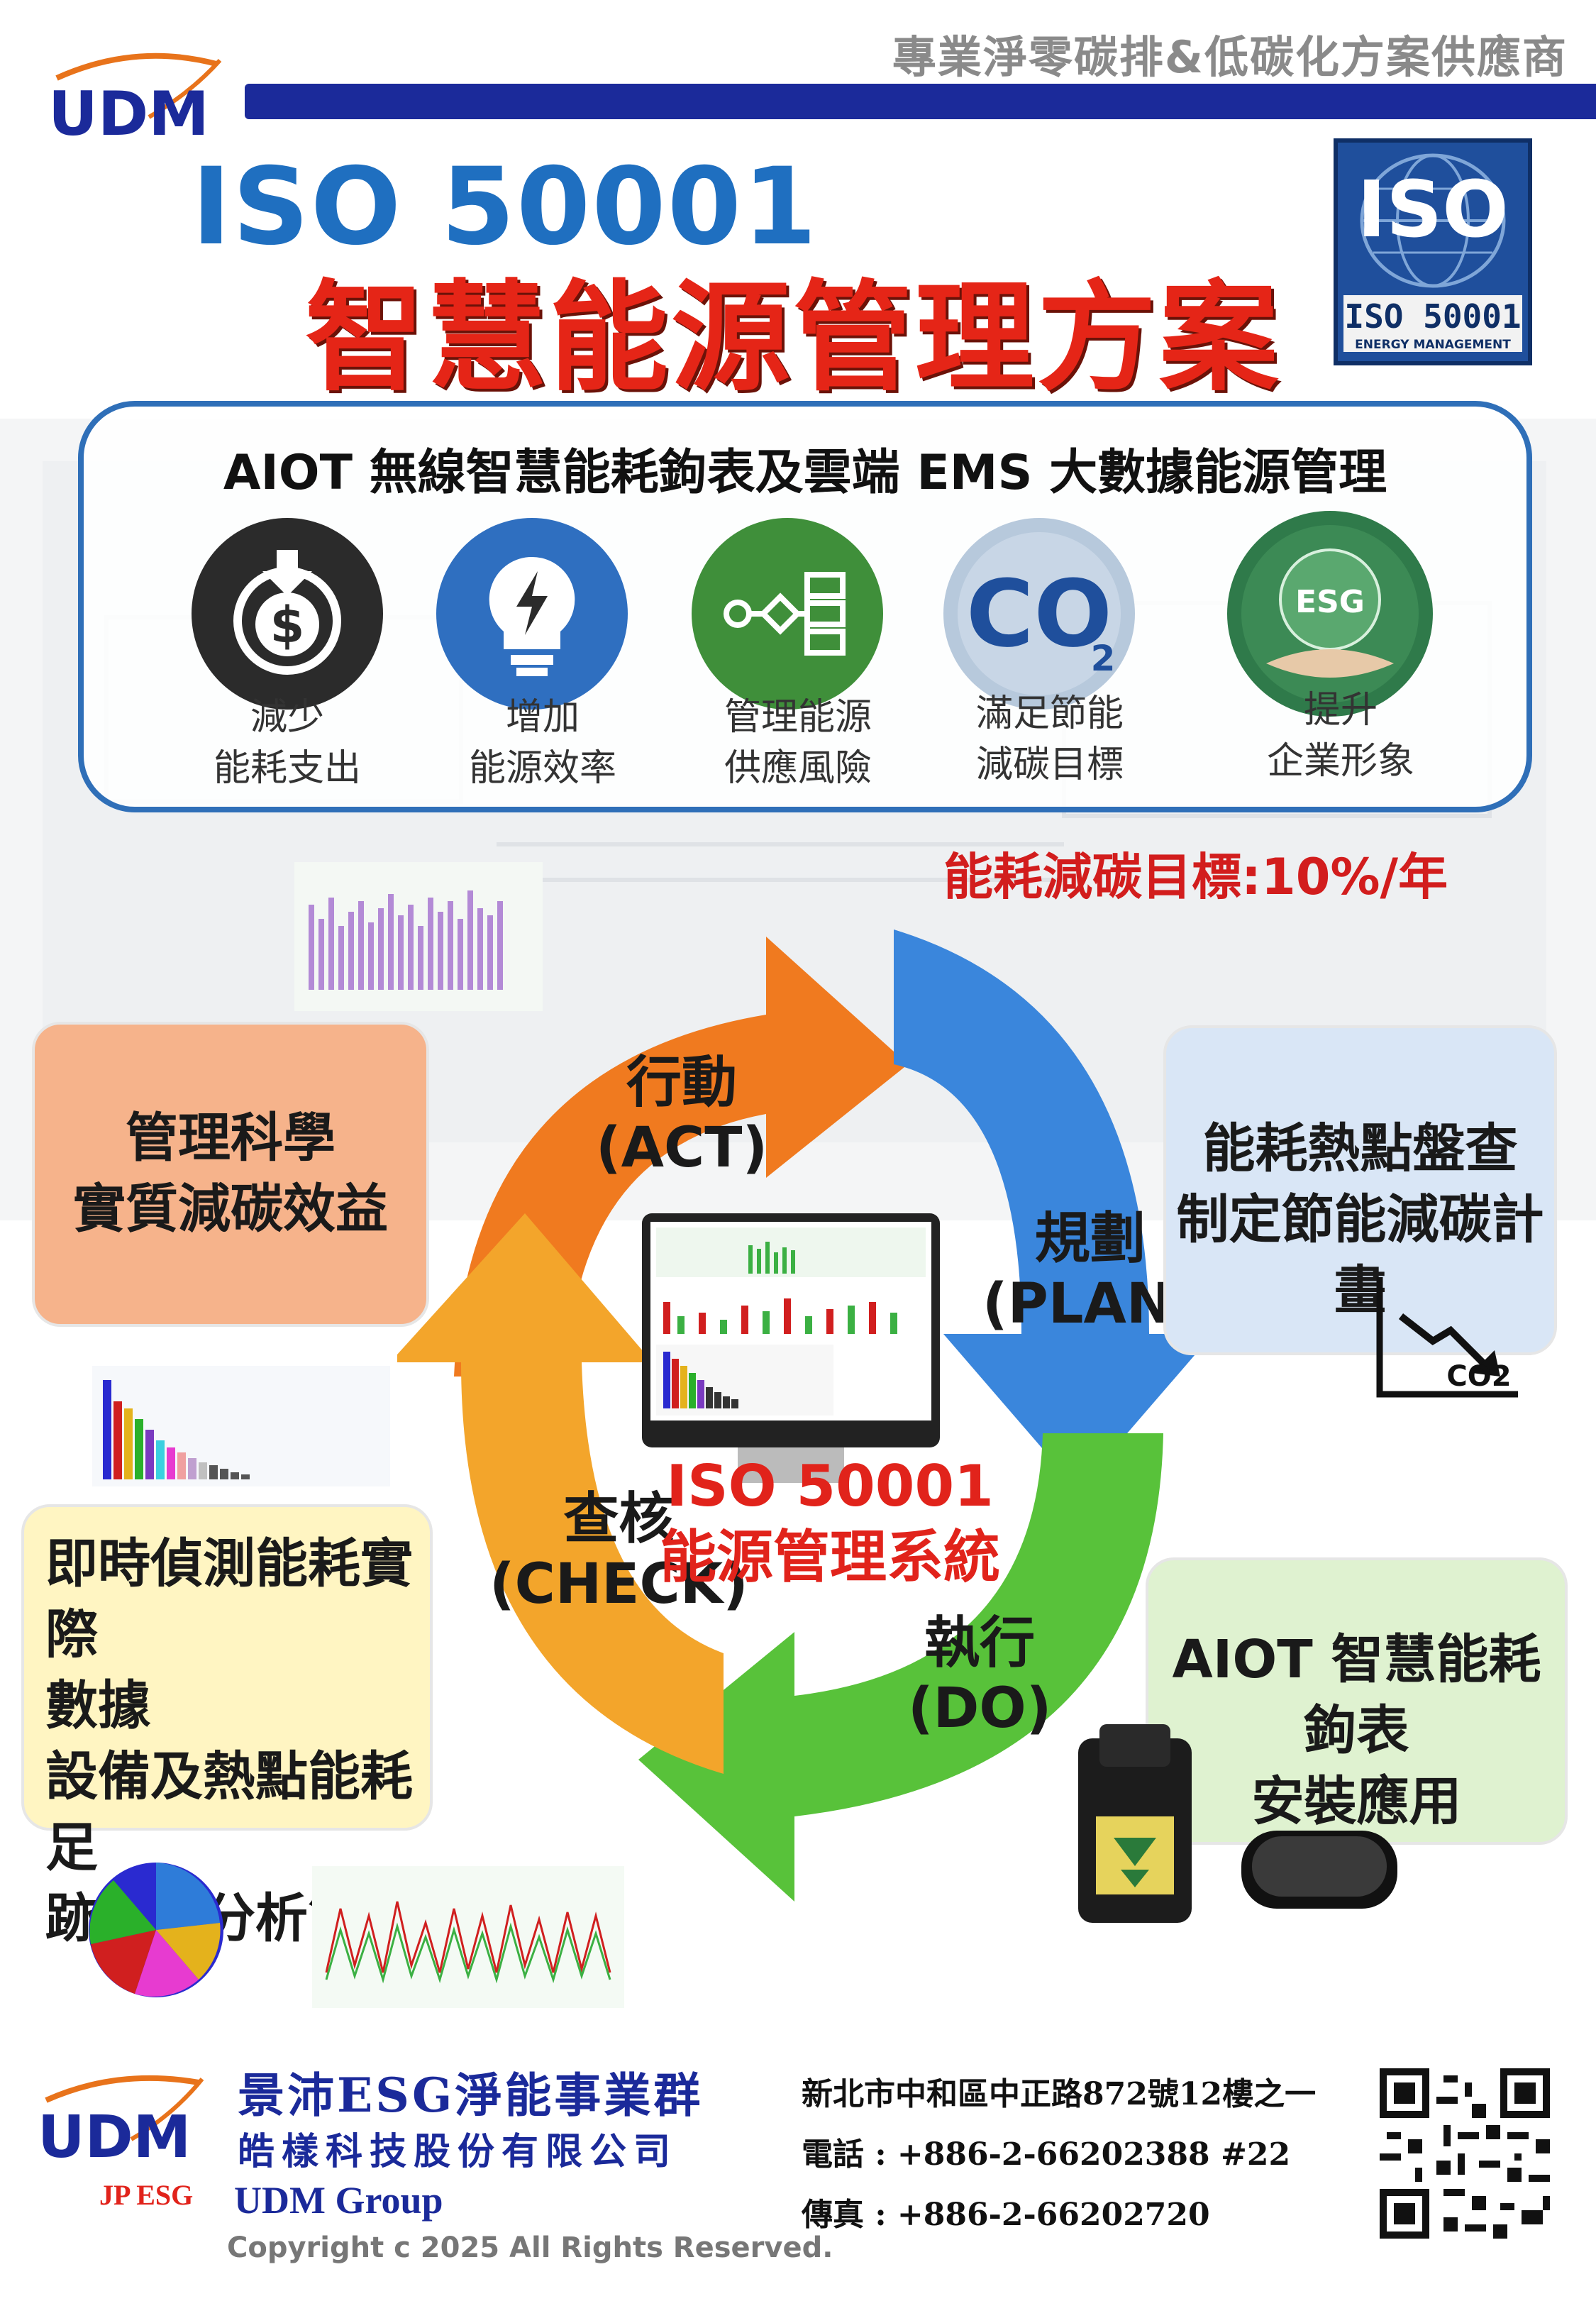 This screenshot has height=2306, width=1596. Describe the element at coordinates (830, 1557) in the screenshot. I see `ems-line2: 能源管理系統` at that location.